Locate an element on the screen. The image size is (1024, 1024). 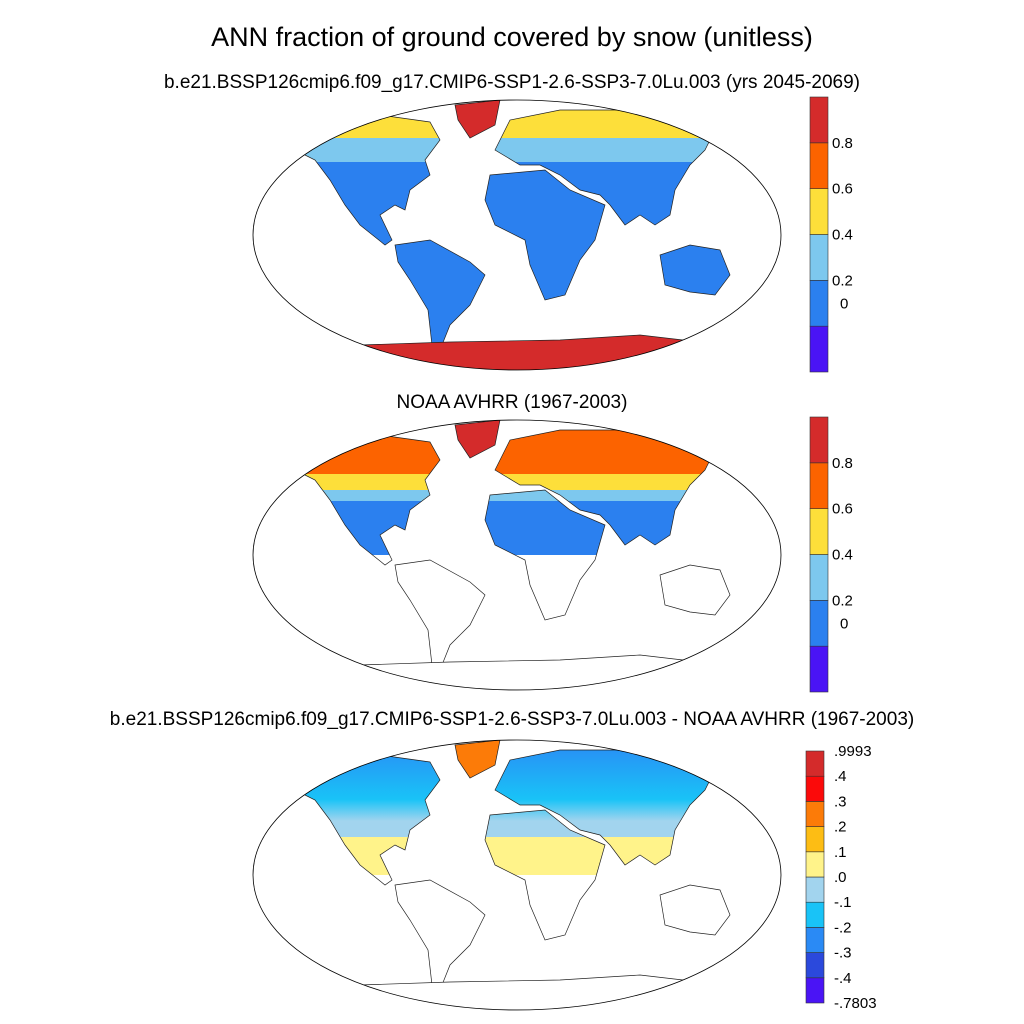
colorbar-label: .1 is located at coordinates (840, 852).